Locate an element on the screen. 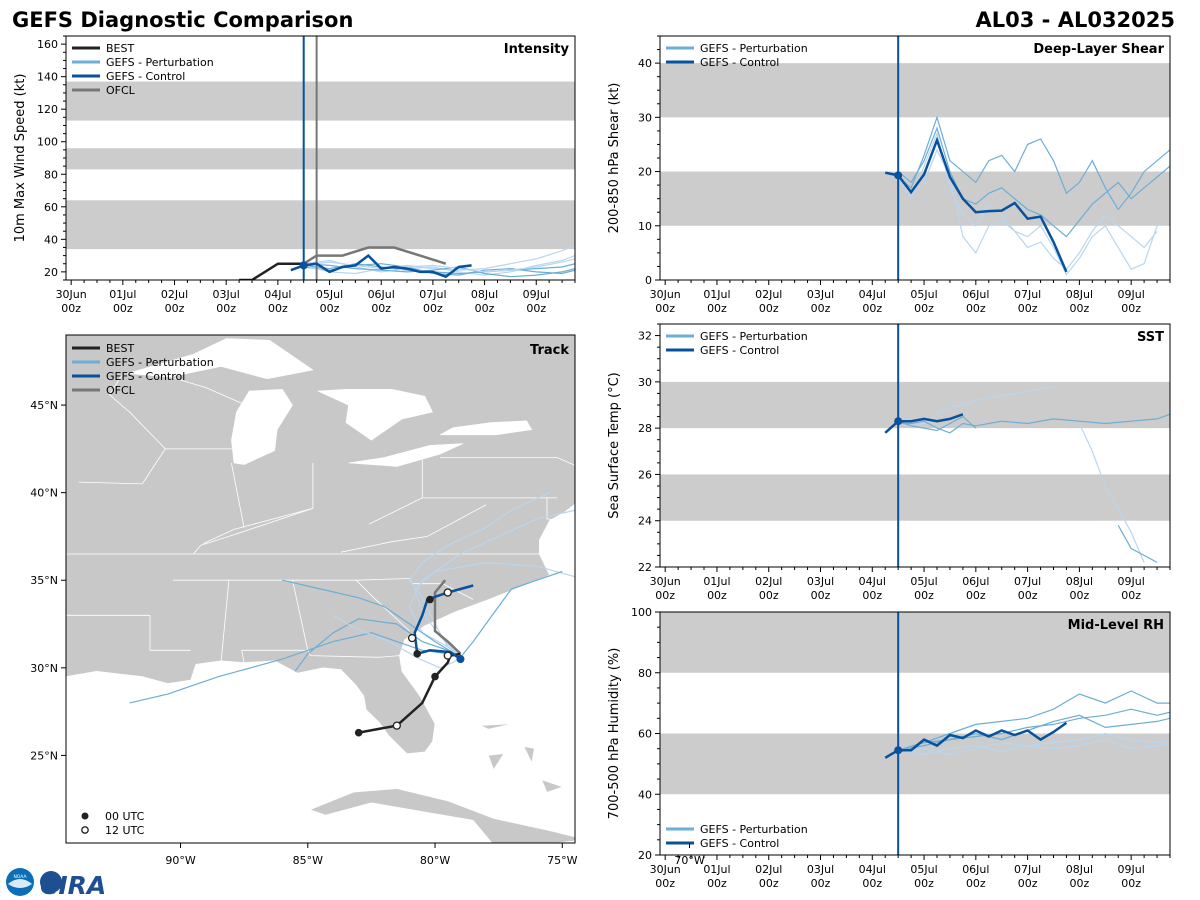 This screenshot has height=900, width=1200. lat-tick-label: 25°N is located at coordinates (44, 755).